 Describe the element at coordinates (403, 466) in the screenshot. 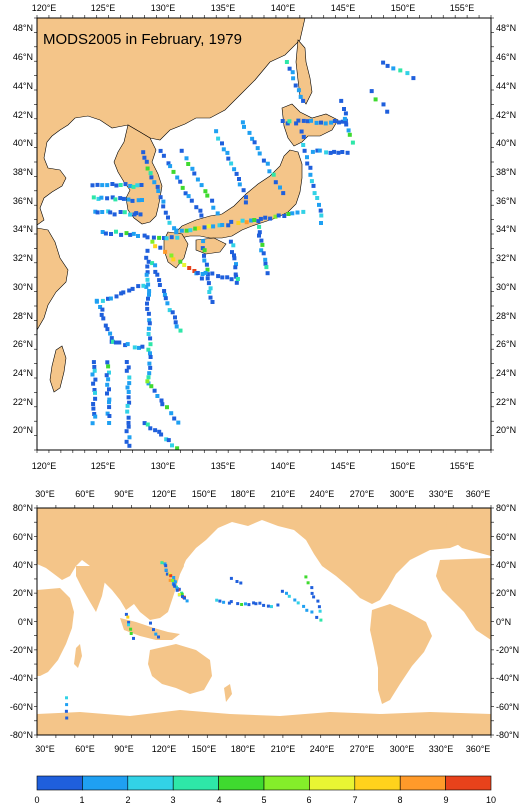

I see `lon-label: 150°E` at that location.